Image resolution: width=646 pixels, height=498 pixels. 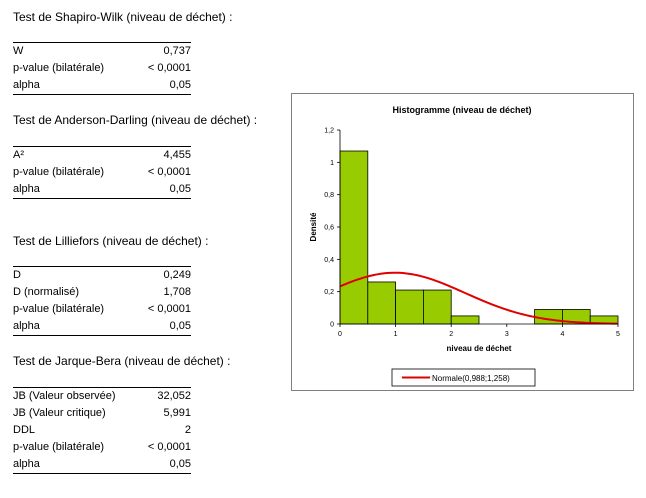 I want to click on legend-label: Normale(0,988;1,258), so click(x=471, y=378).